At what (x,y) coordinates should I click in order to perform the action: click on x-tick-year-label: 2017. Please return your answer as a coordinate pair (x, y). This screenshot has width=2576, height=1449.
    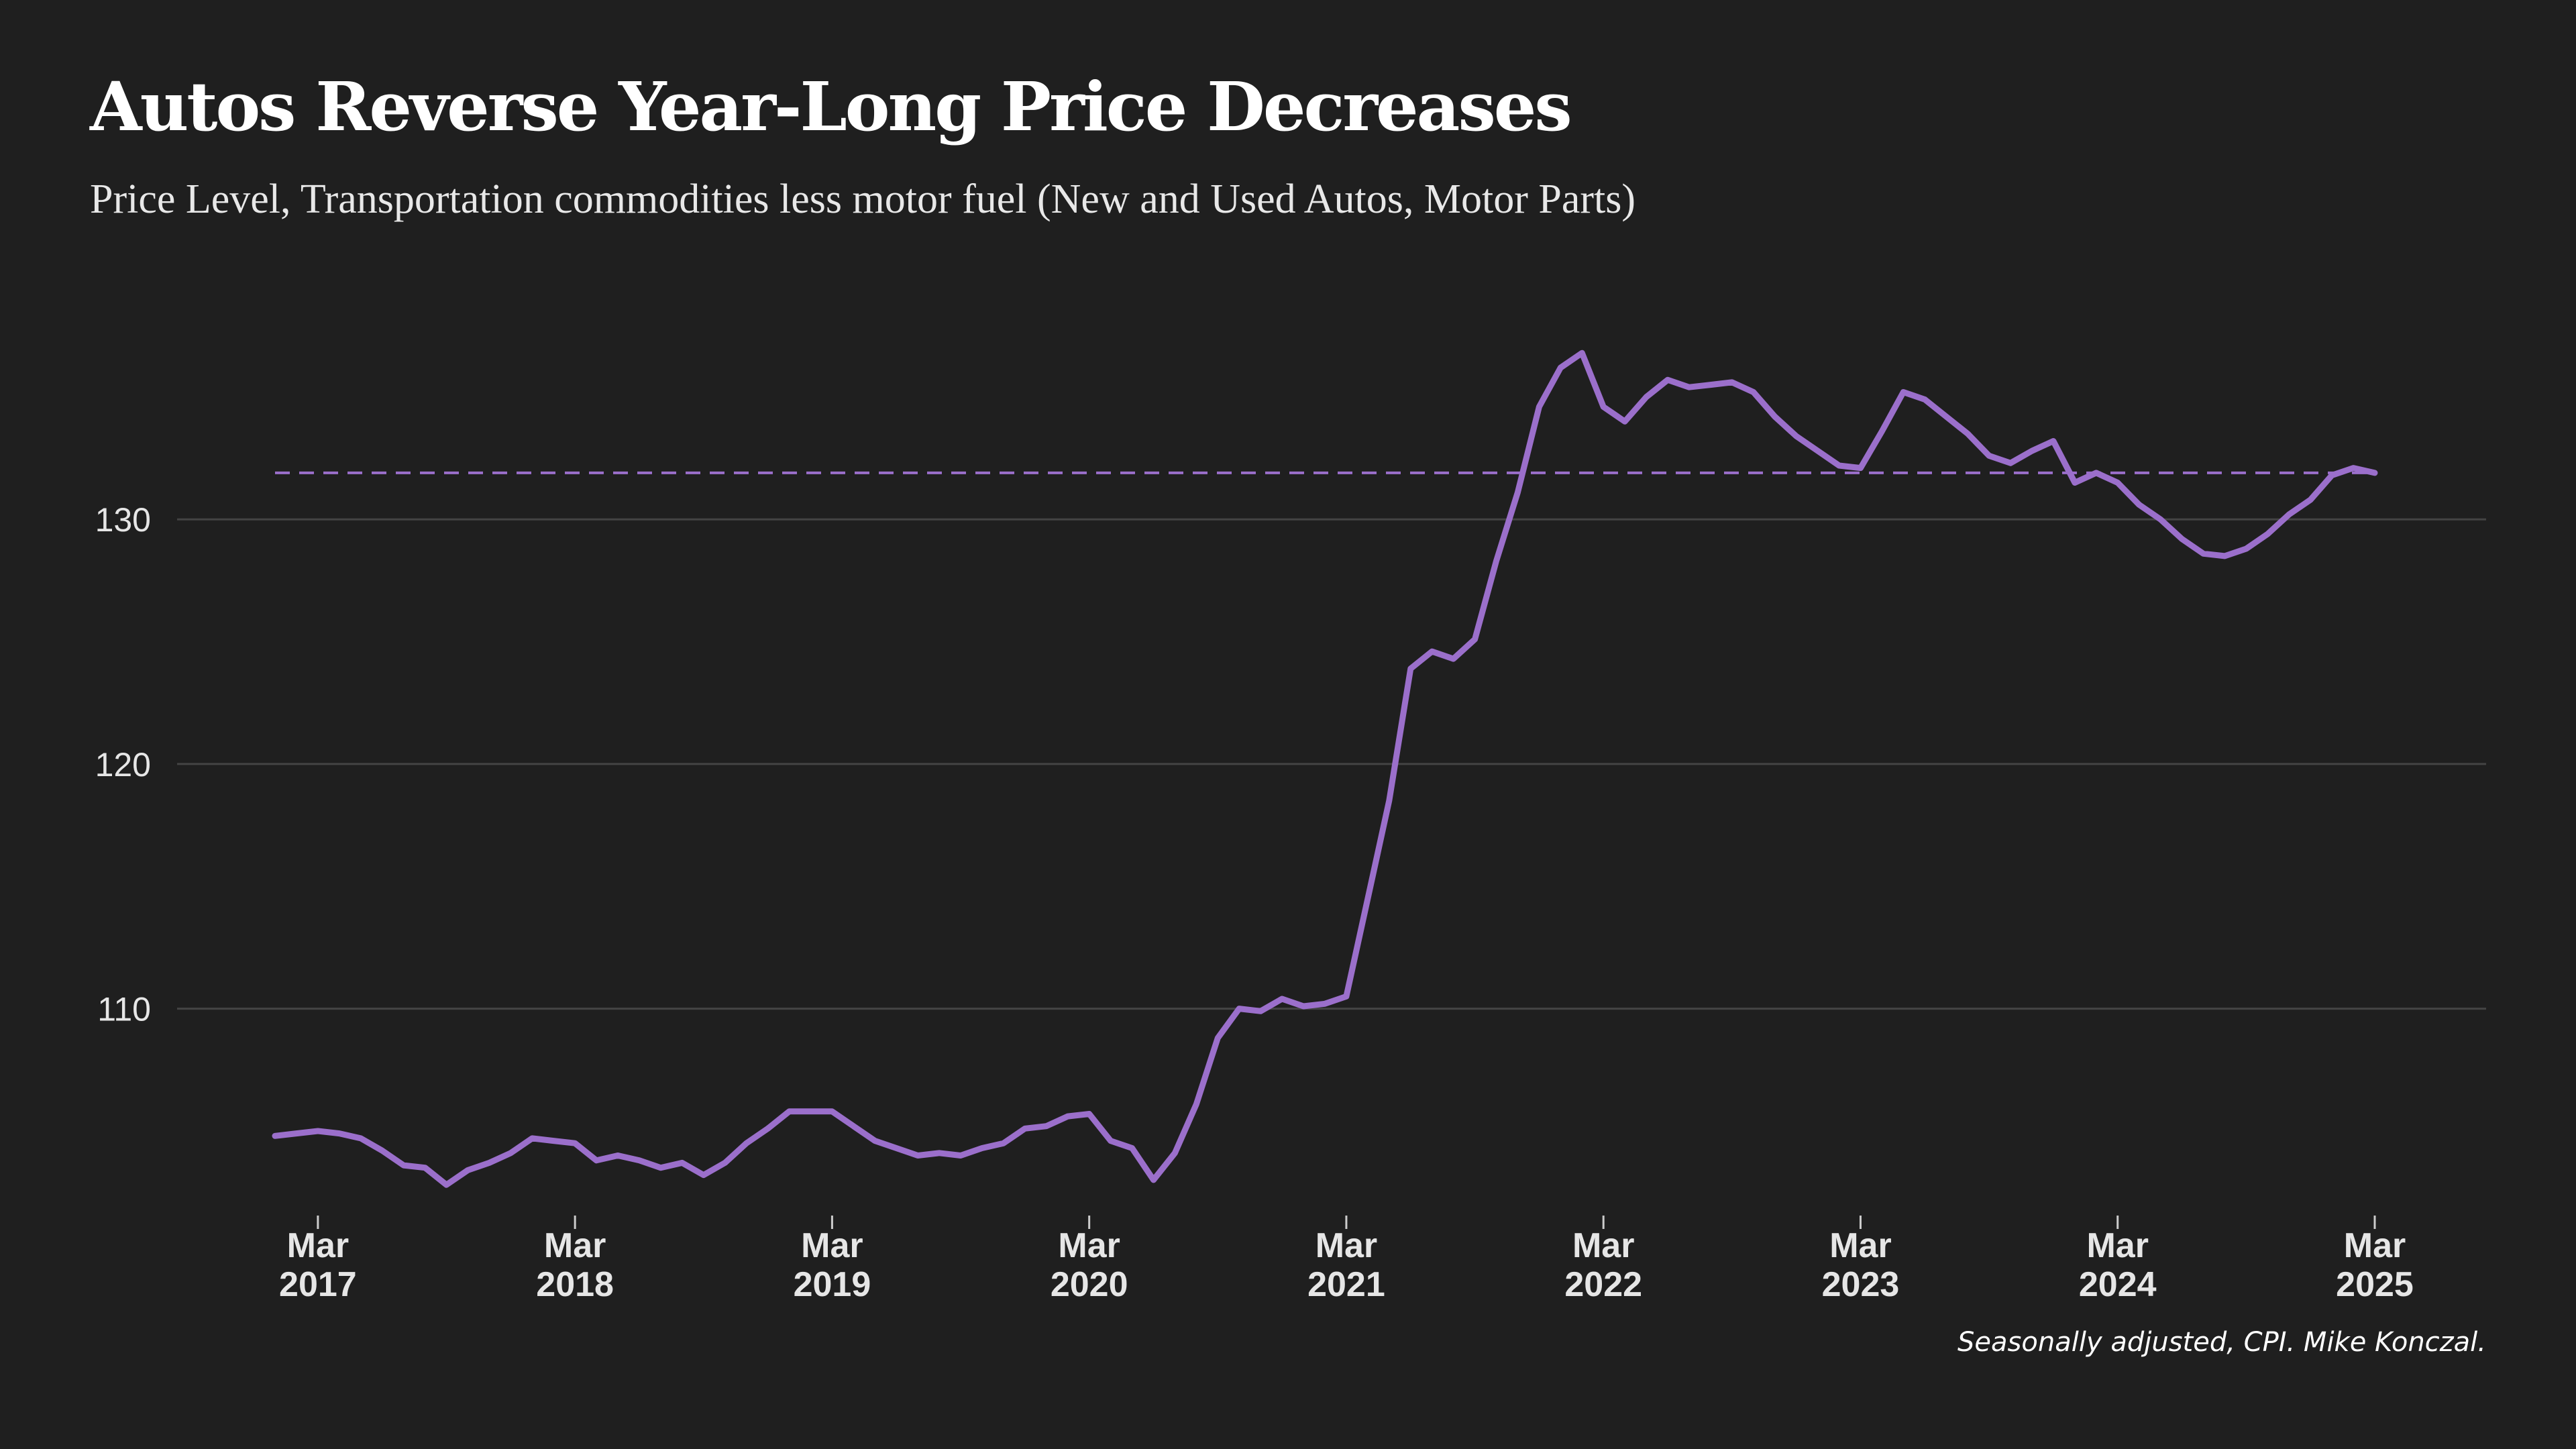
    Looking at the image, I should click on (318, 1284).